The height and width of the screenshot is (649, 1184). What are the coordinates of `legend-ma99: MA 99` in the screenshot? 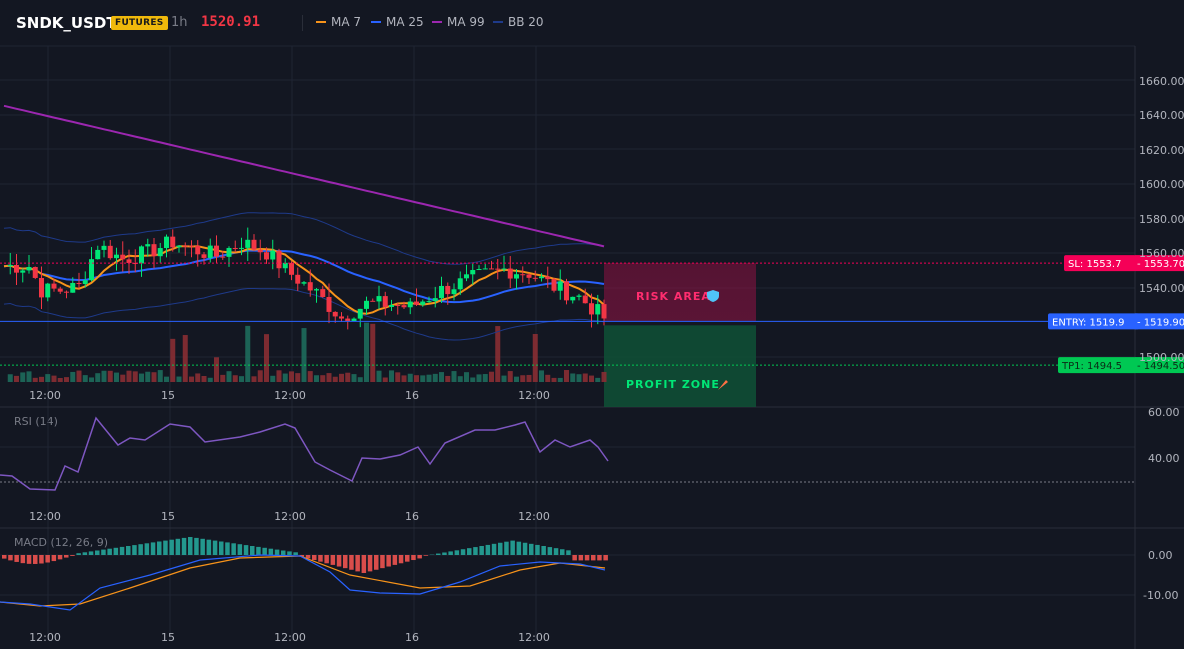 It's located at (458, 22).